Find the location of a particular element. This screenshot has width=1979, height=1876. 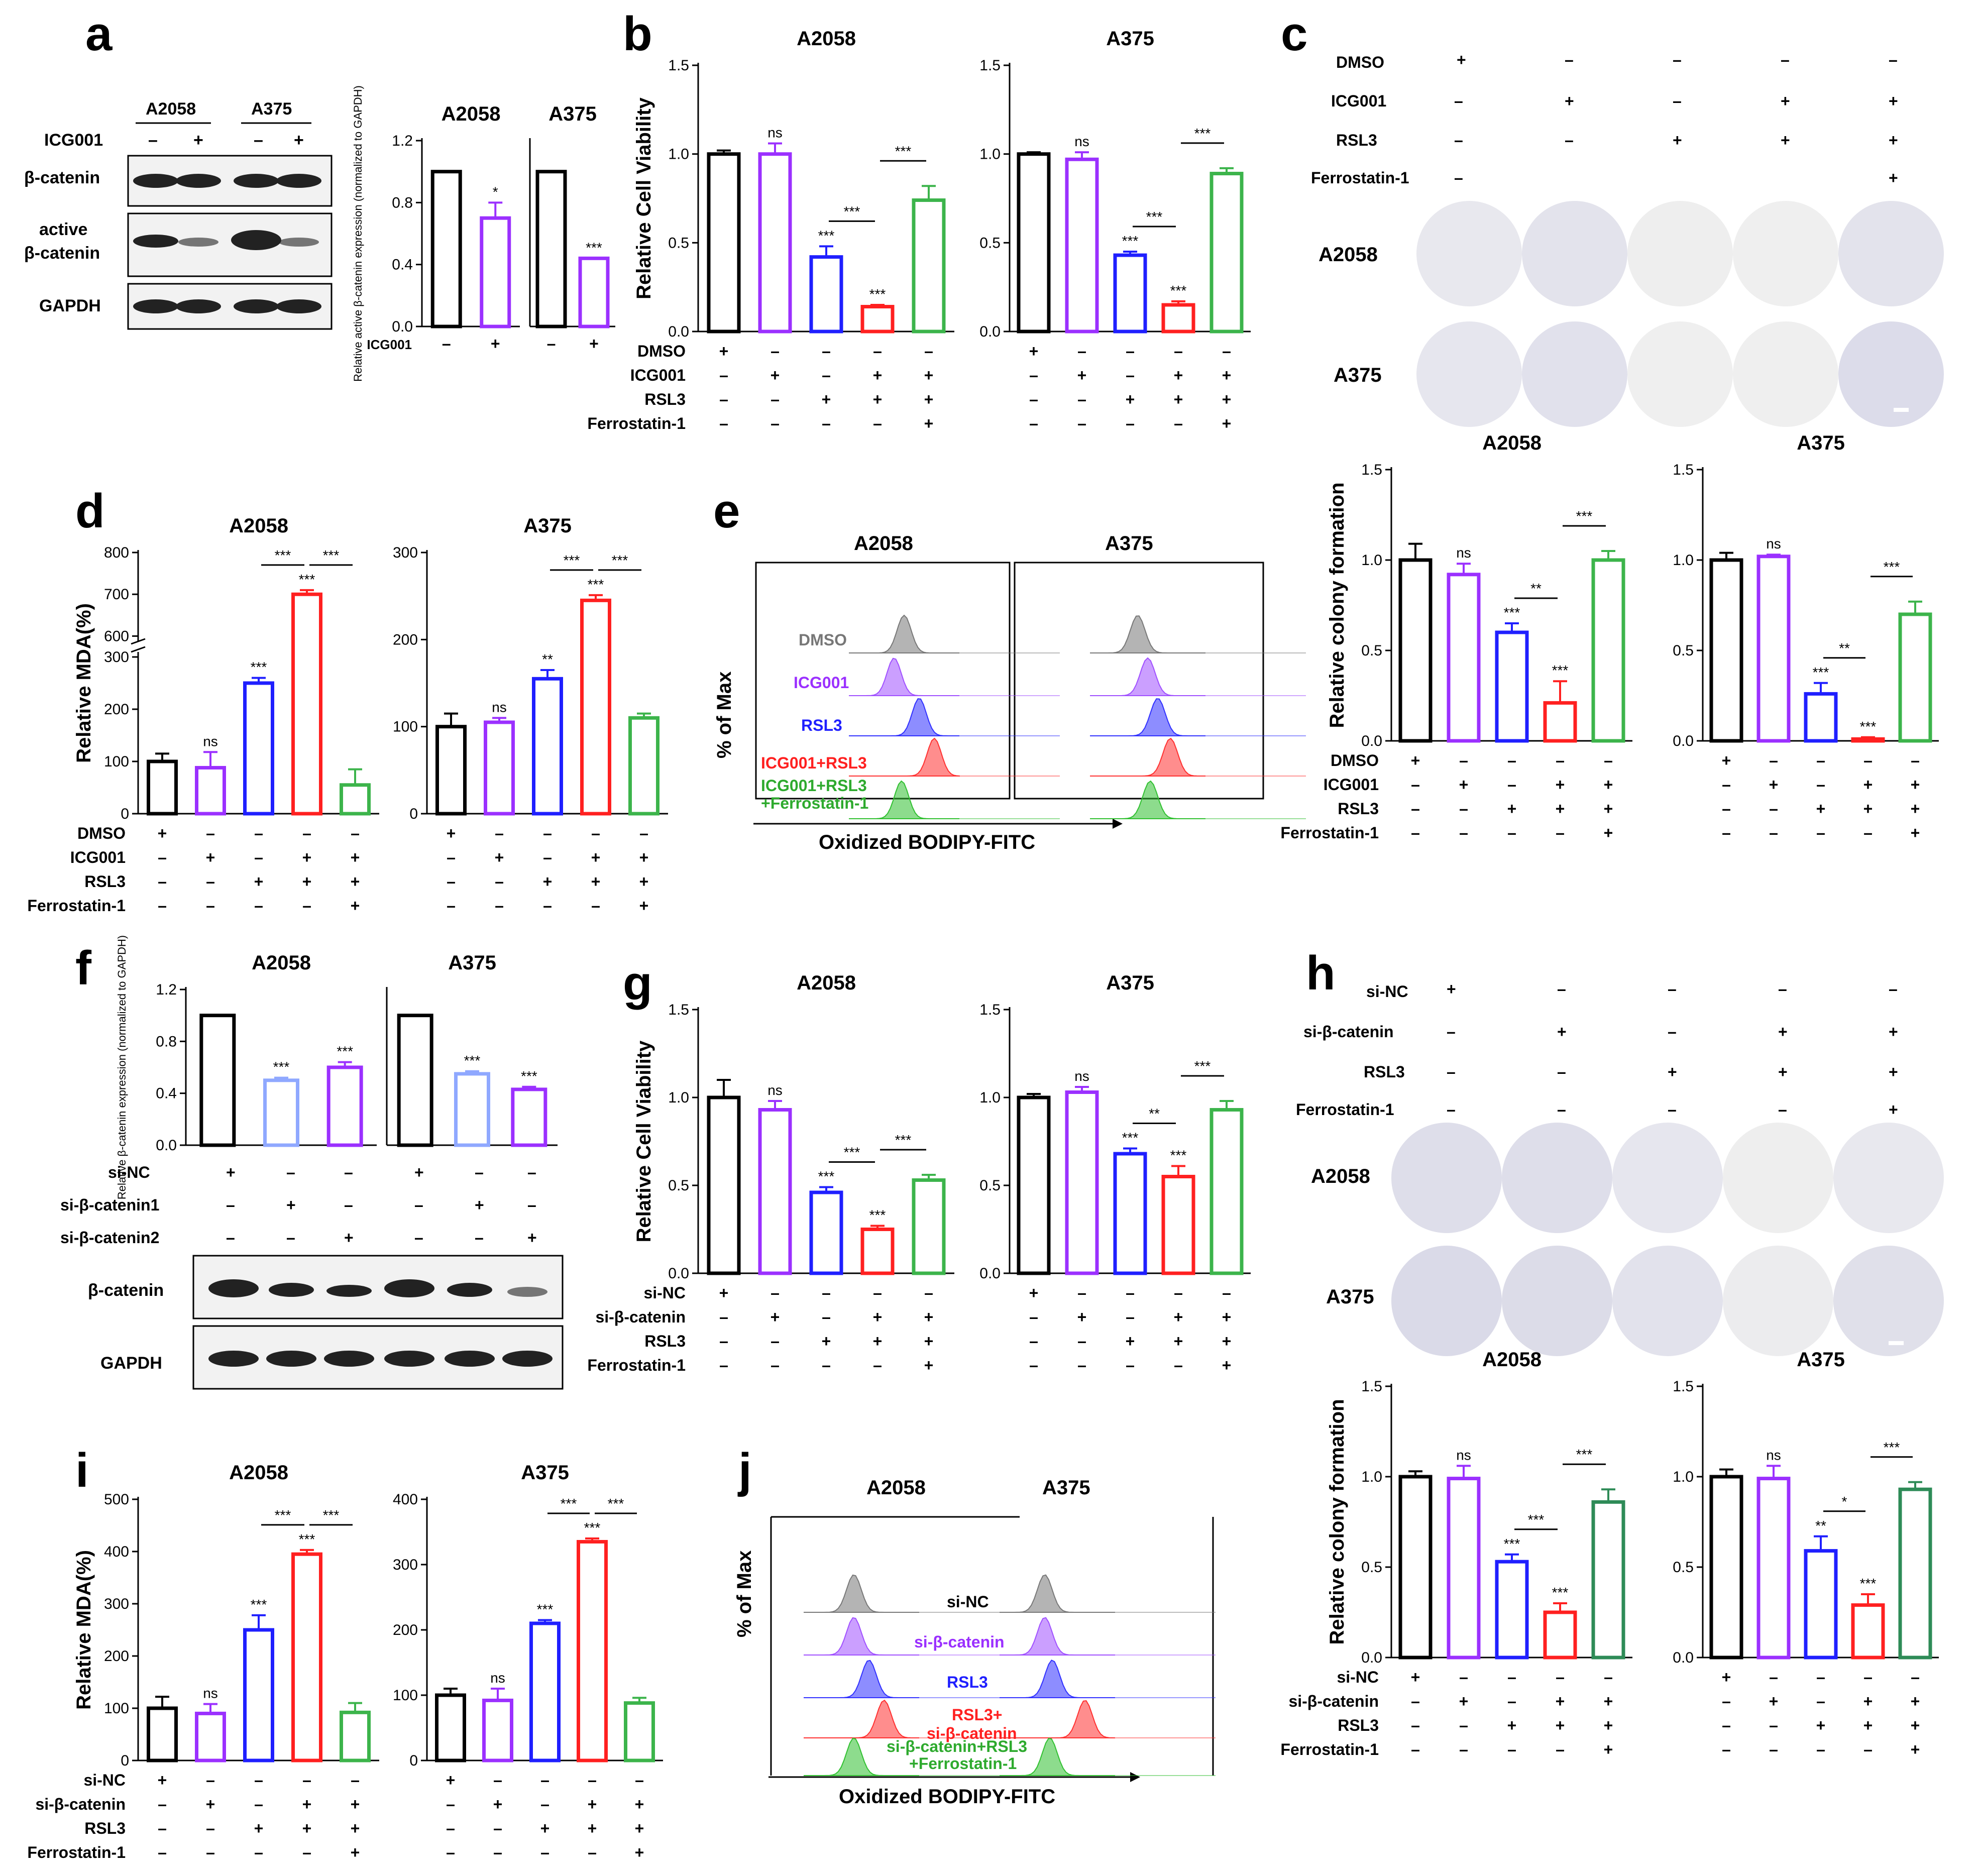

cond-sign-h1-0-2: – is located at coordinates (1511, 1677).